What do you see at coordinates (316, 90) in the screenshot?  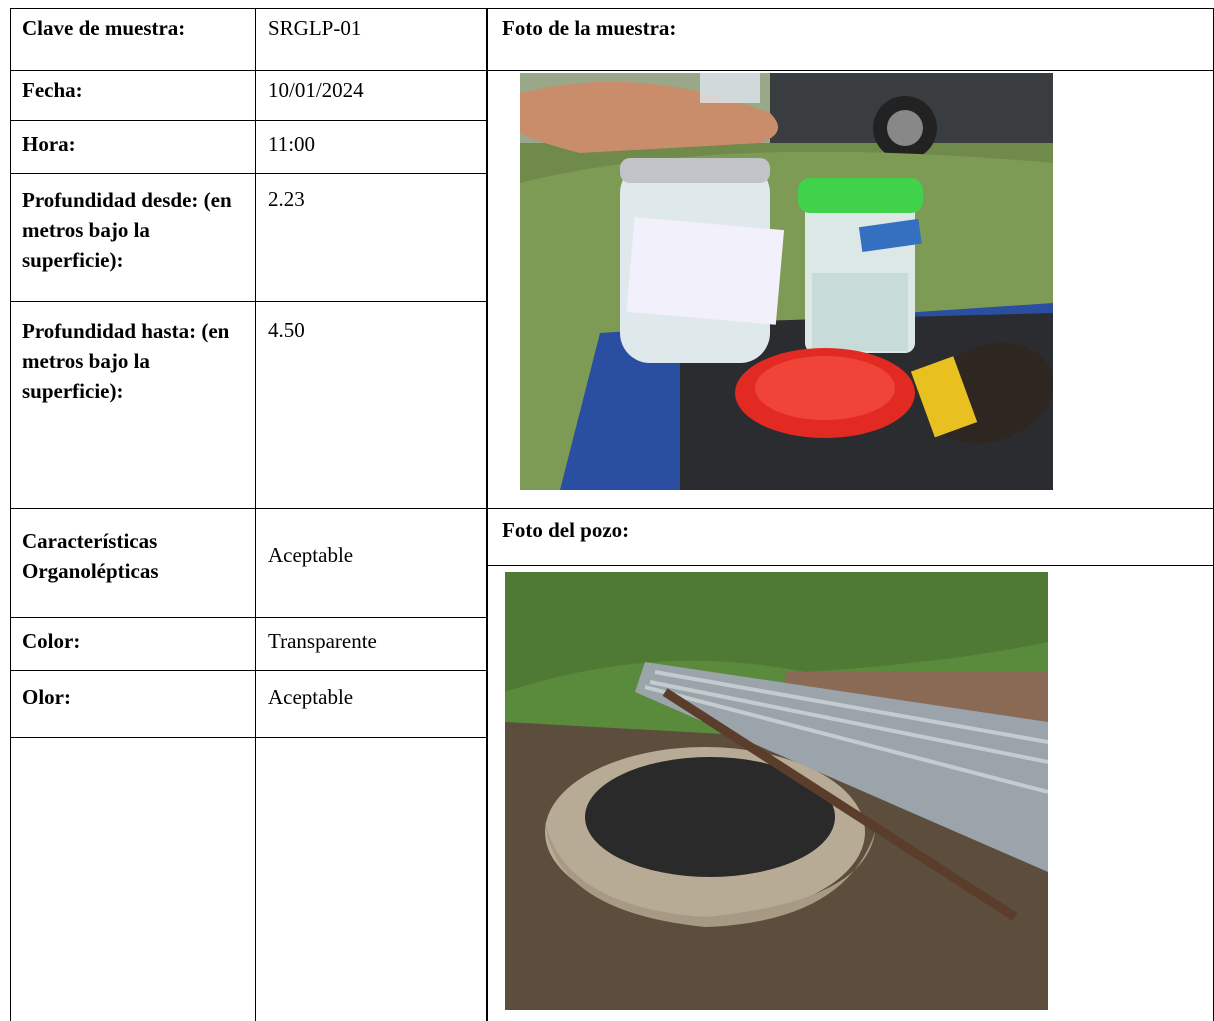 I see `field-value: 10/01/2024` at bounding box center [316, 90].